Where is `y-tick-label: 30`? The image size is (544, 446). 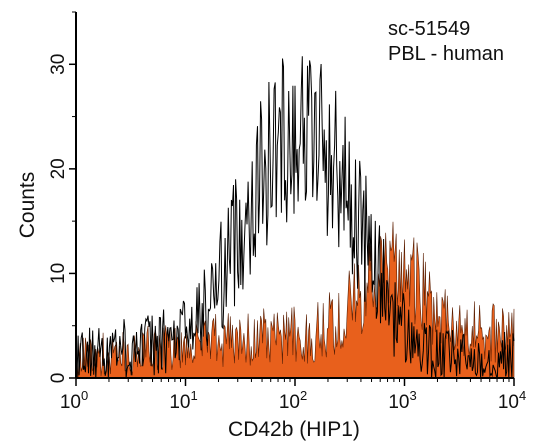 y-tick-label: 30 is located at coordinates (58, 64).